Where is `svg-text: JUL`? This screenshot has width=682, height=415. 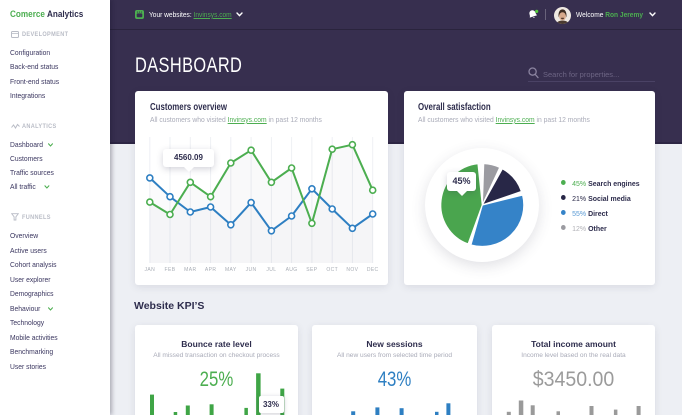 svg-text: JUL is located at coordinates (271, 270).